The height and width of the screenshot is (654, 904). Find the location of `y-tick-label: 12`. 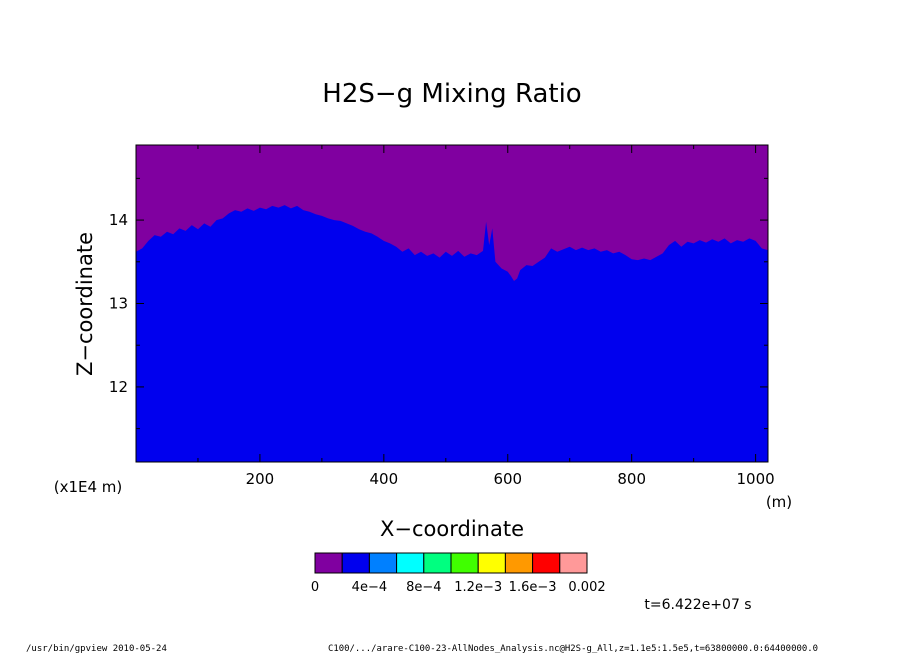

y-tick-label: 12 is located at coordinates (118, 387).